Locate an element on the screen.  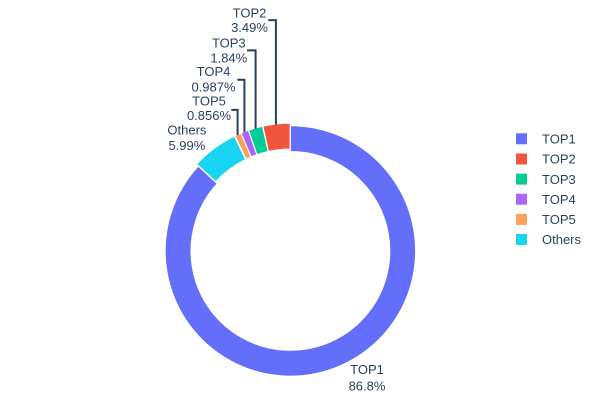
svg-text: 86.8% is located at coordinates (367, 385).